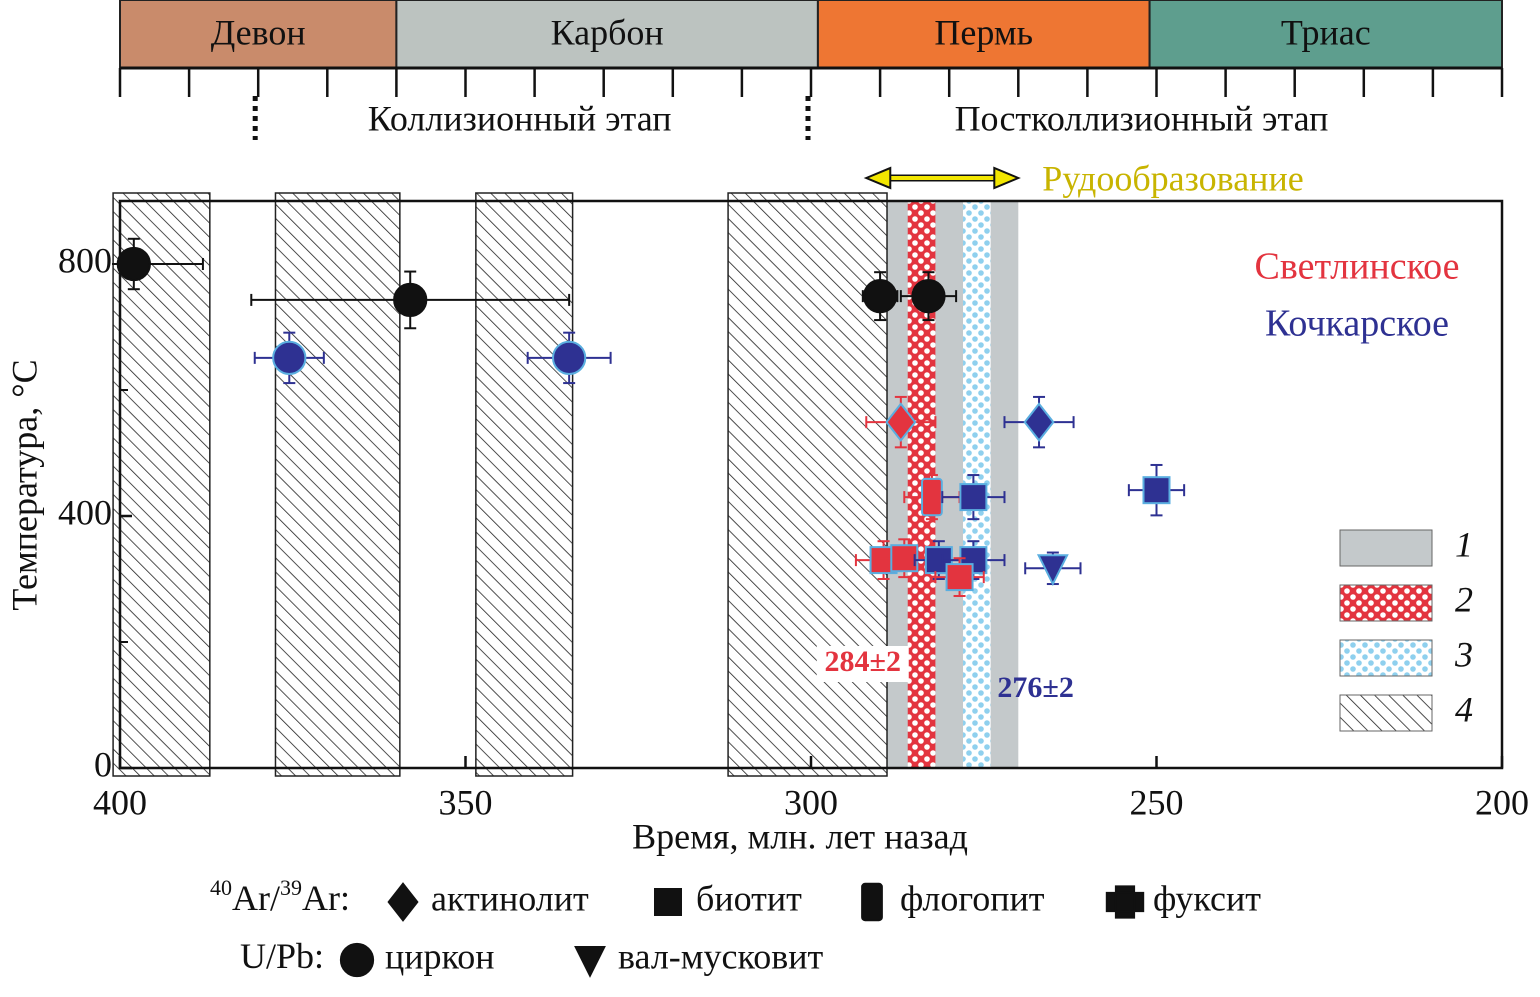  I want to click on period-label: Пермь, so click(983, 32).